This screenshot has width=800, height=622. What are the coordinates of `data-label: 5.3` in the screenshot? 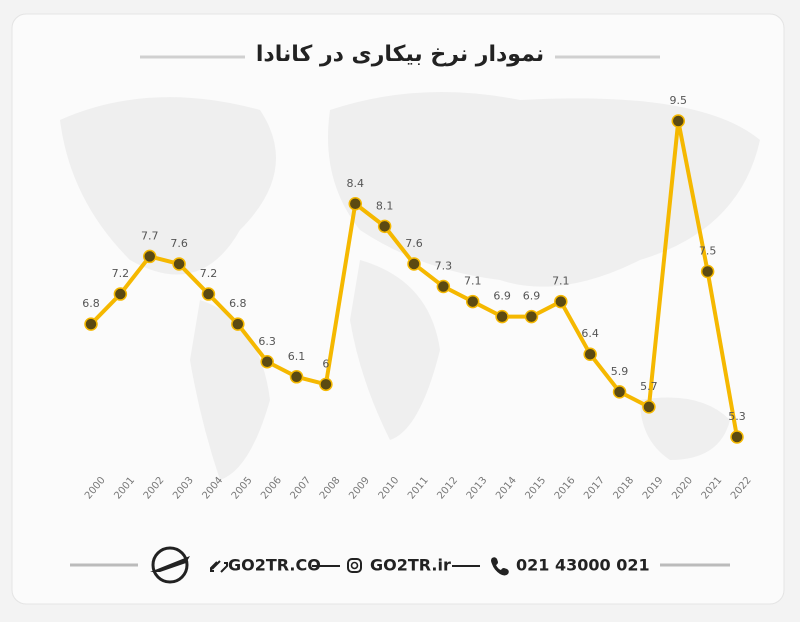 It's located at (737, 416).